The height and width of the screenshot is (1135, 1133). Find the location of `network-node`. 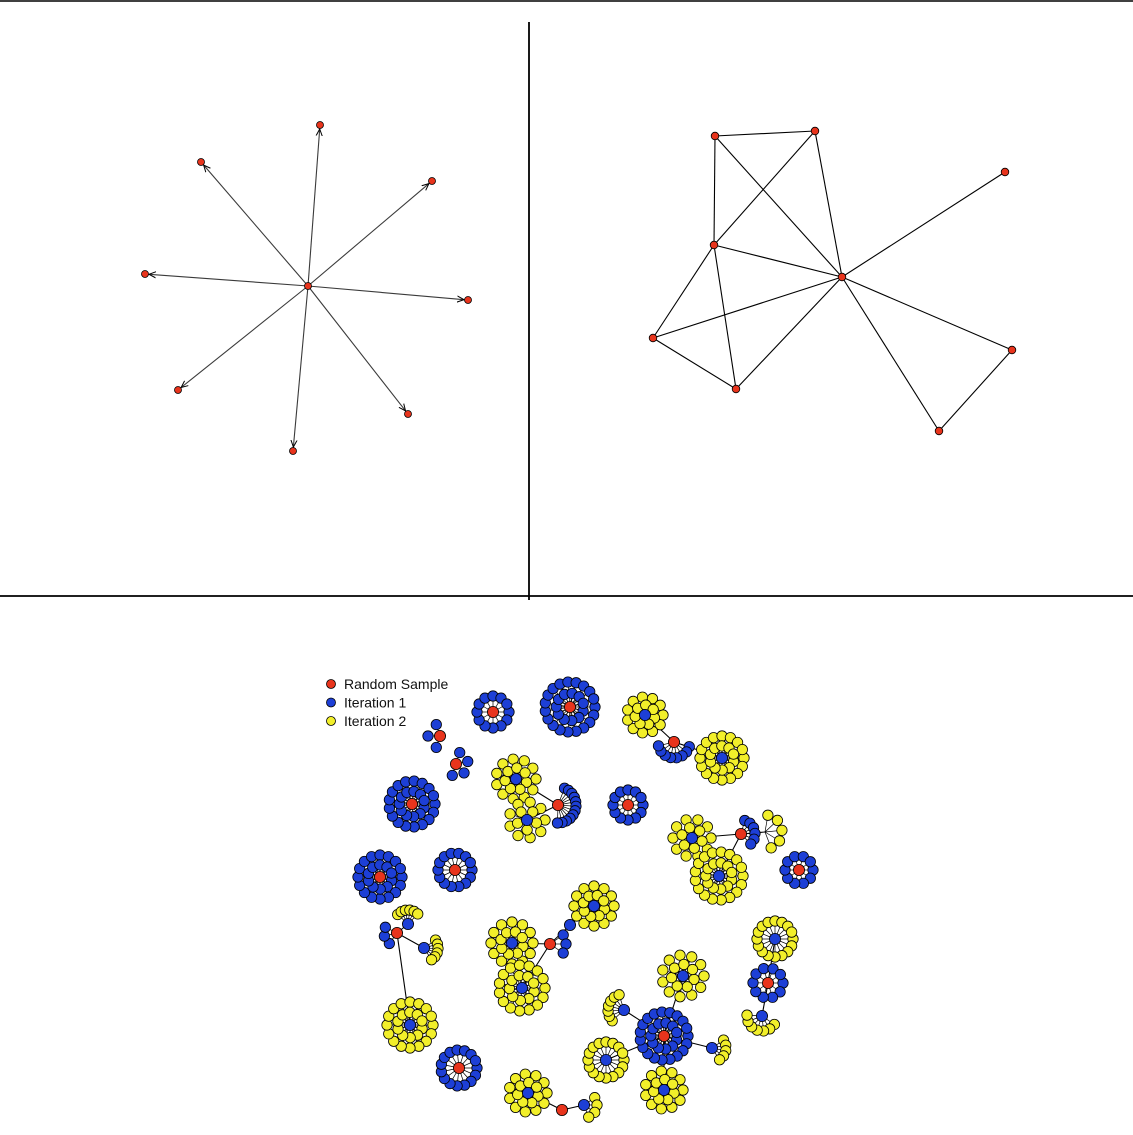

network-node is located at coordinates (736, 389).